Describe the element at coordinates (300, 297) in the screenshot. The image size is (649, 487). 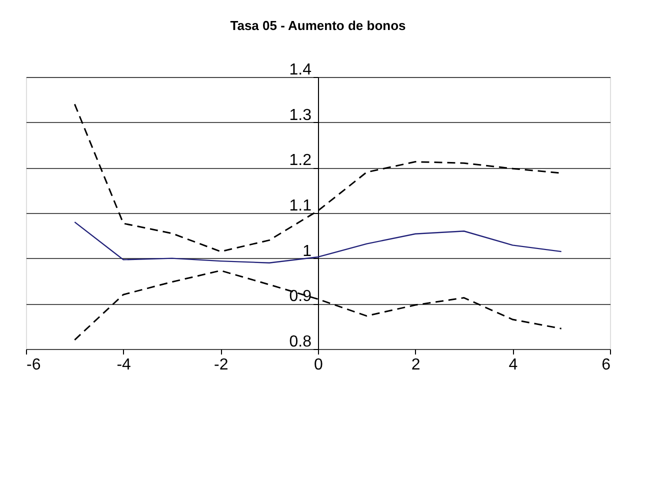
I see `y-tick-label: 0.9` at that location.